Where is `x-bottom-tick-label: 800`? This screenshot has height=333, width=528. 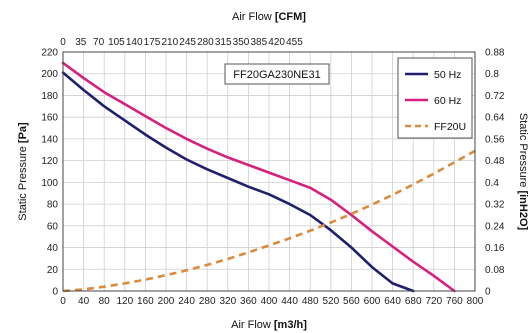
x-bottom-tick-label: 800 is located at coordinates (475, 301).